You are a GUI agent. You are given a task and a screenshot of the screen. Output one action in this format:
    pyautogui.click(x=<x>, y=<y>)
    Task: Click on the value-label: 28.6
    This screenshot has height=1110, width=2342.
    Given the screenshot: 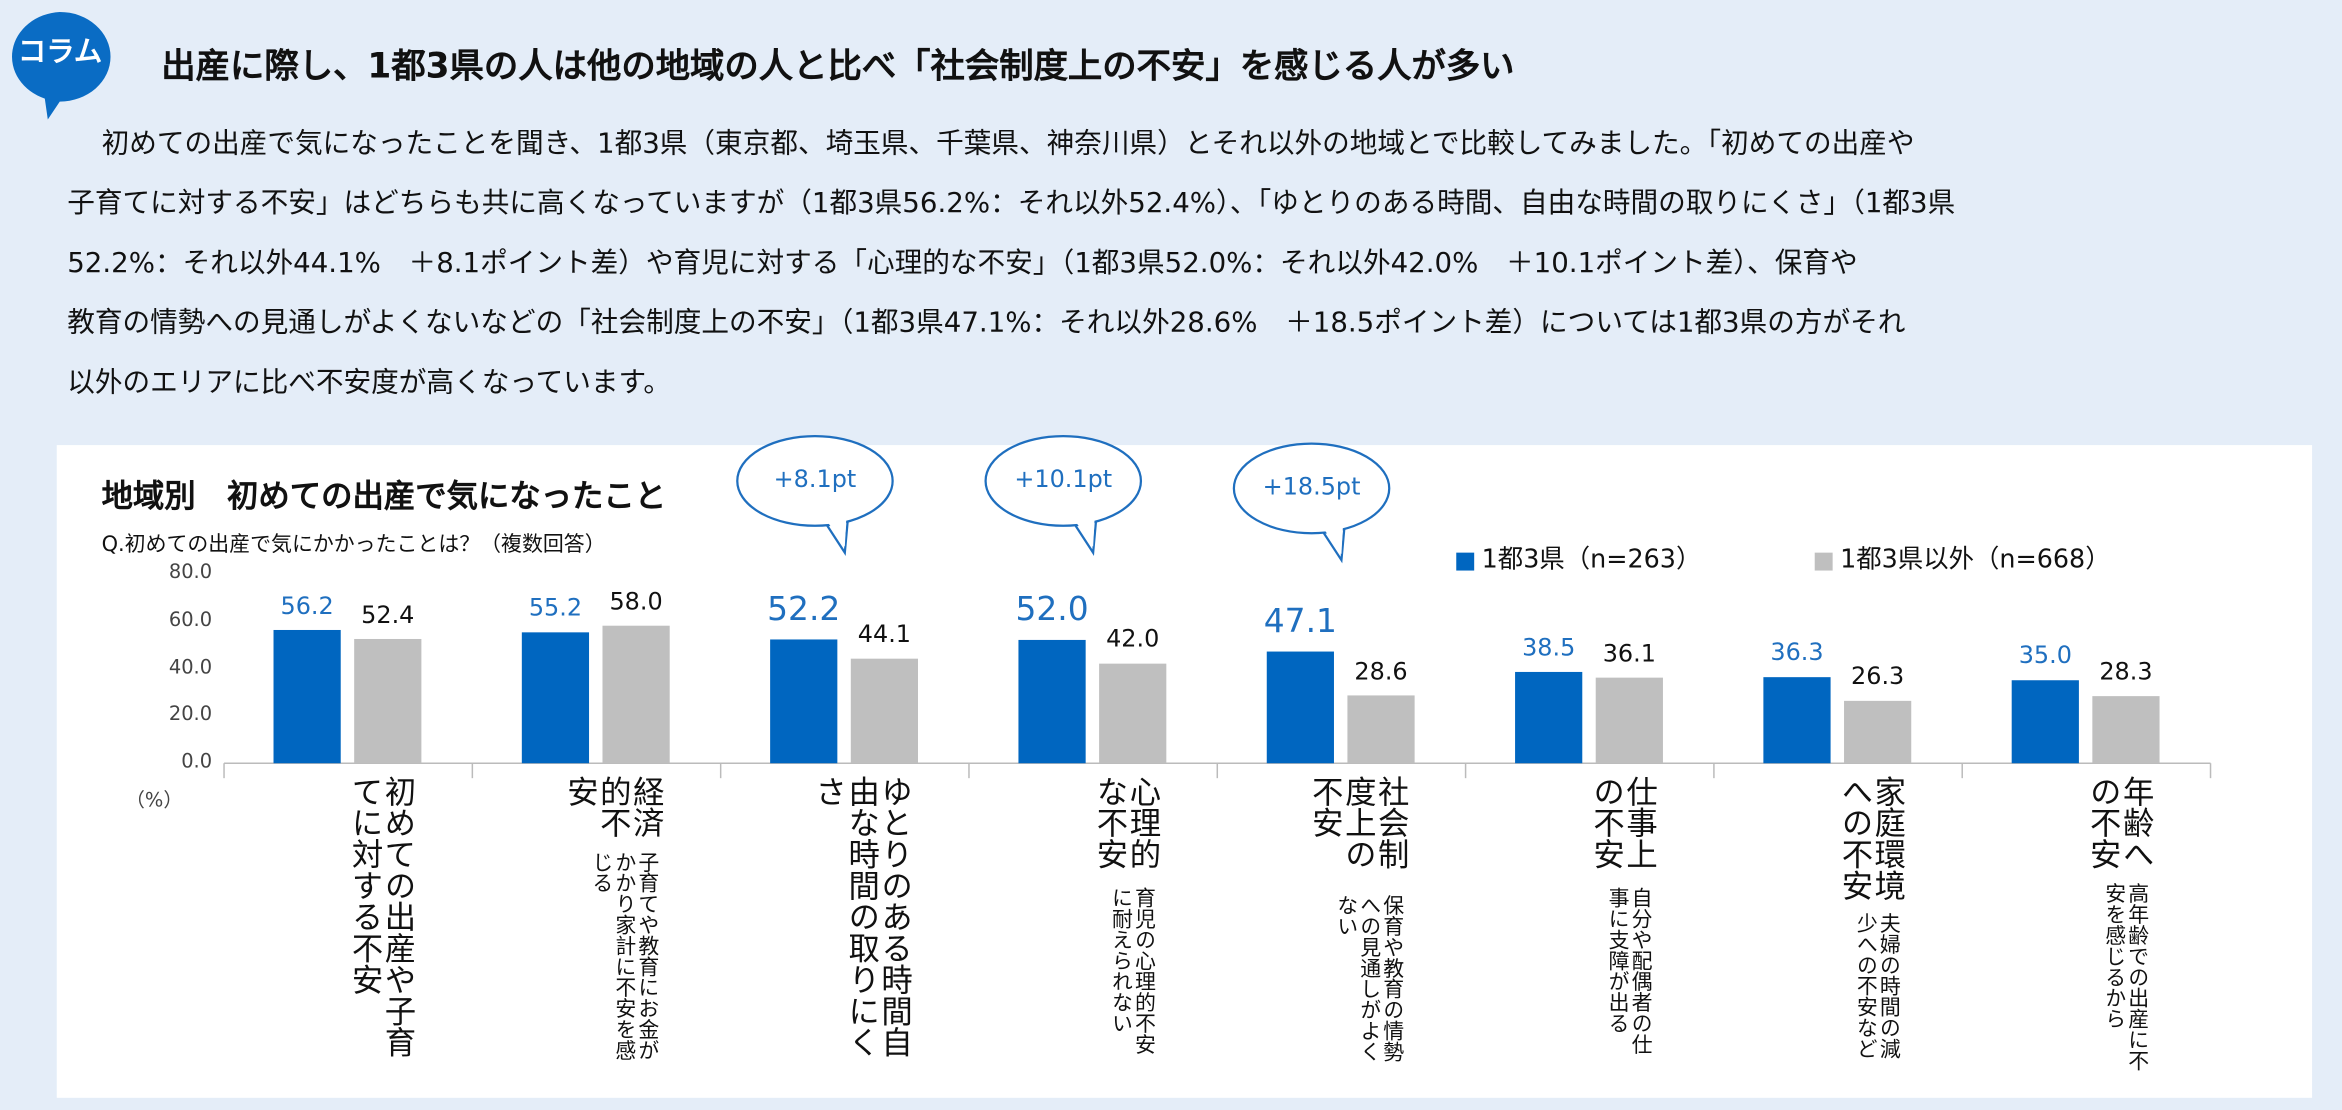 What is the action you would take?
    pyautogui.click(x=1381, y=670)
    